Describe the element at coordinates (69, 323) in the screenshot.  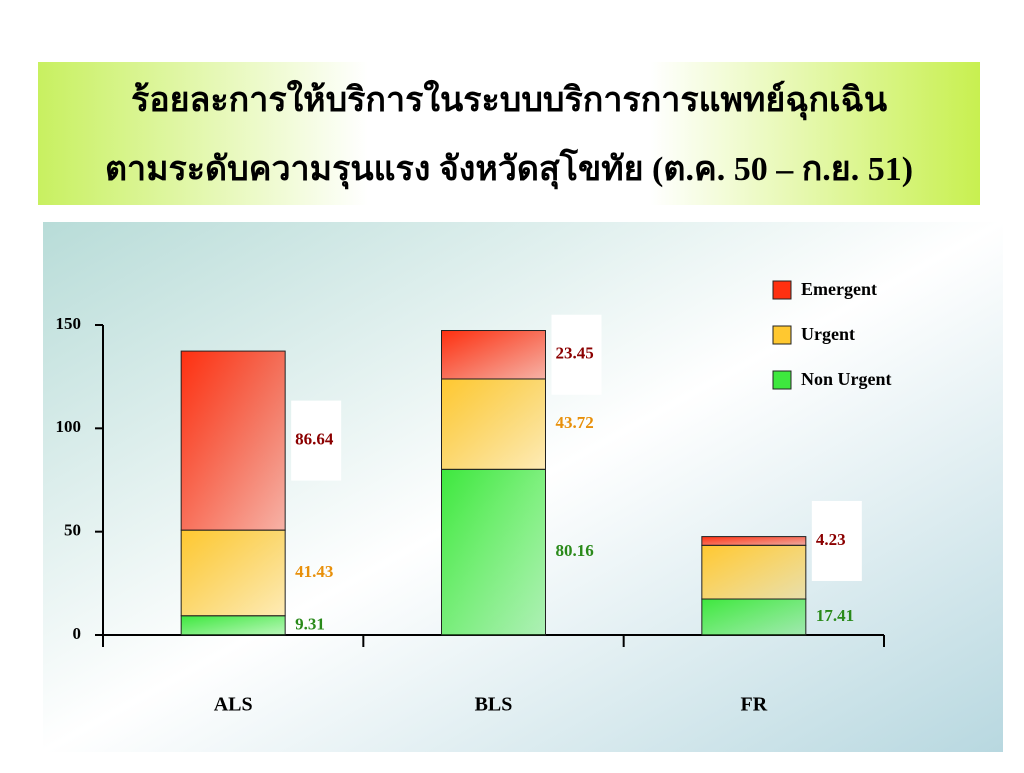
I see `y-tick-label: 150` at that location.